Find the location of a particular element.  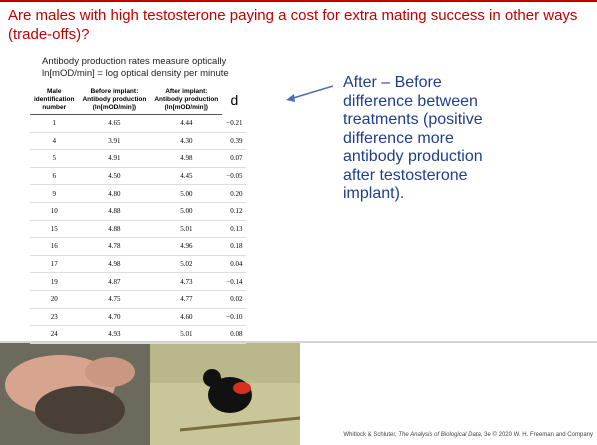

table-row: 4 3.91 4.30 0.39 is located at coordinates (138, 141).